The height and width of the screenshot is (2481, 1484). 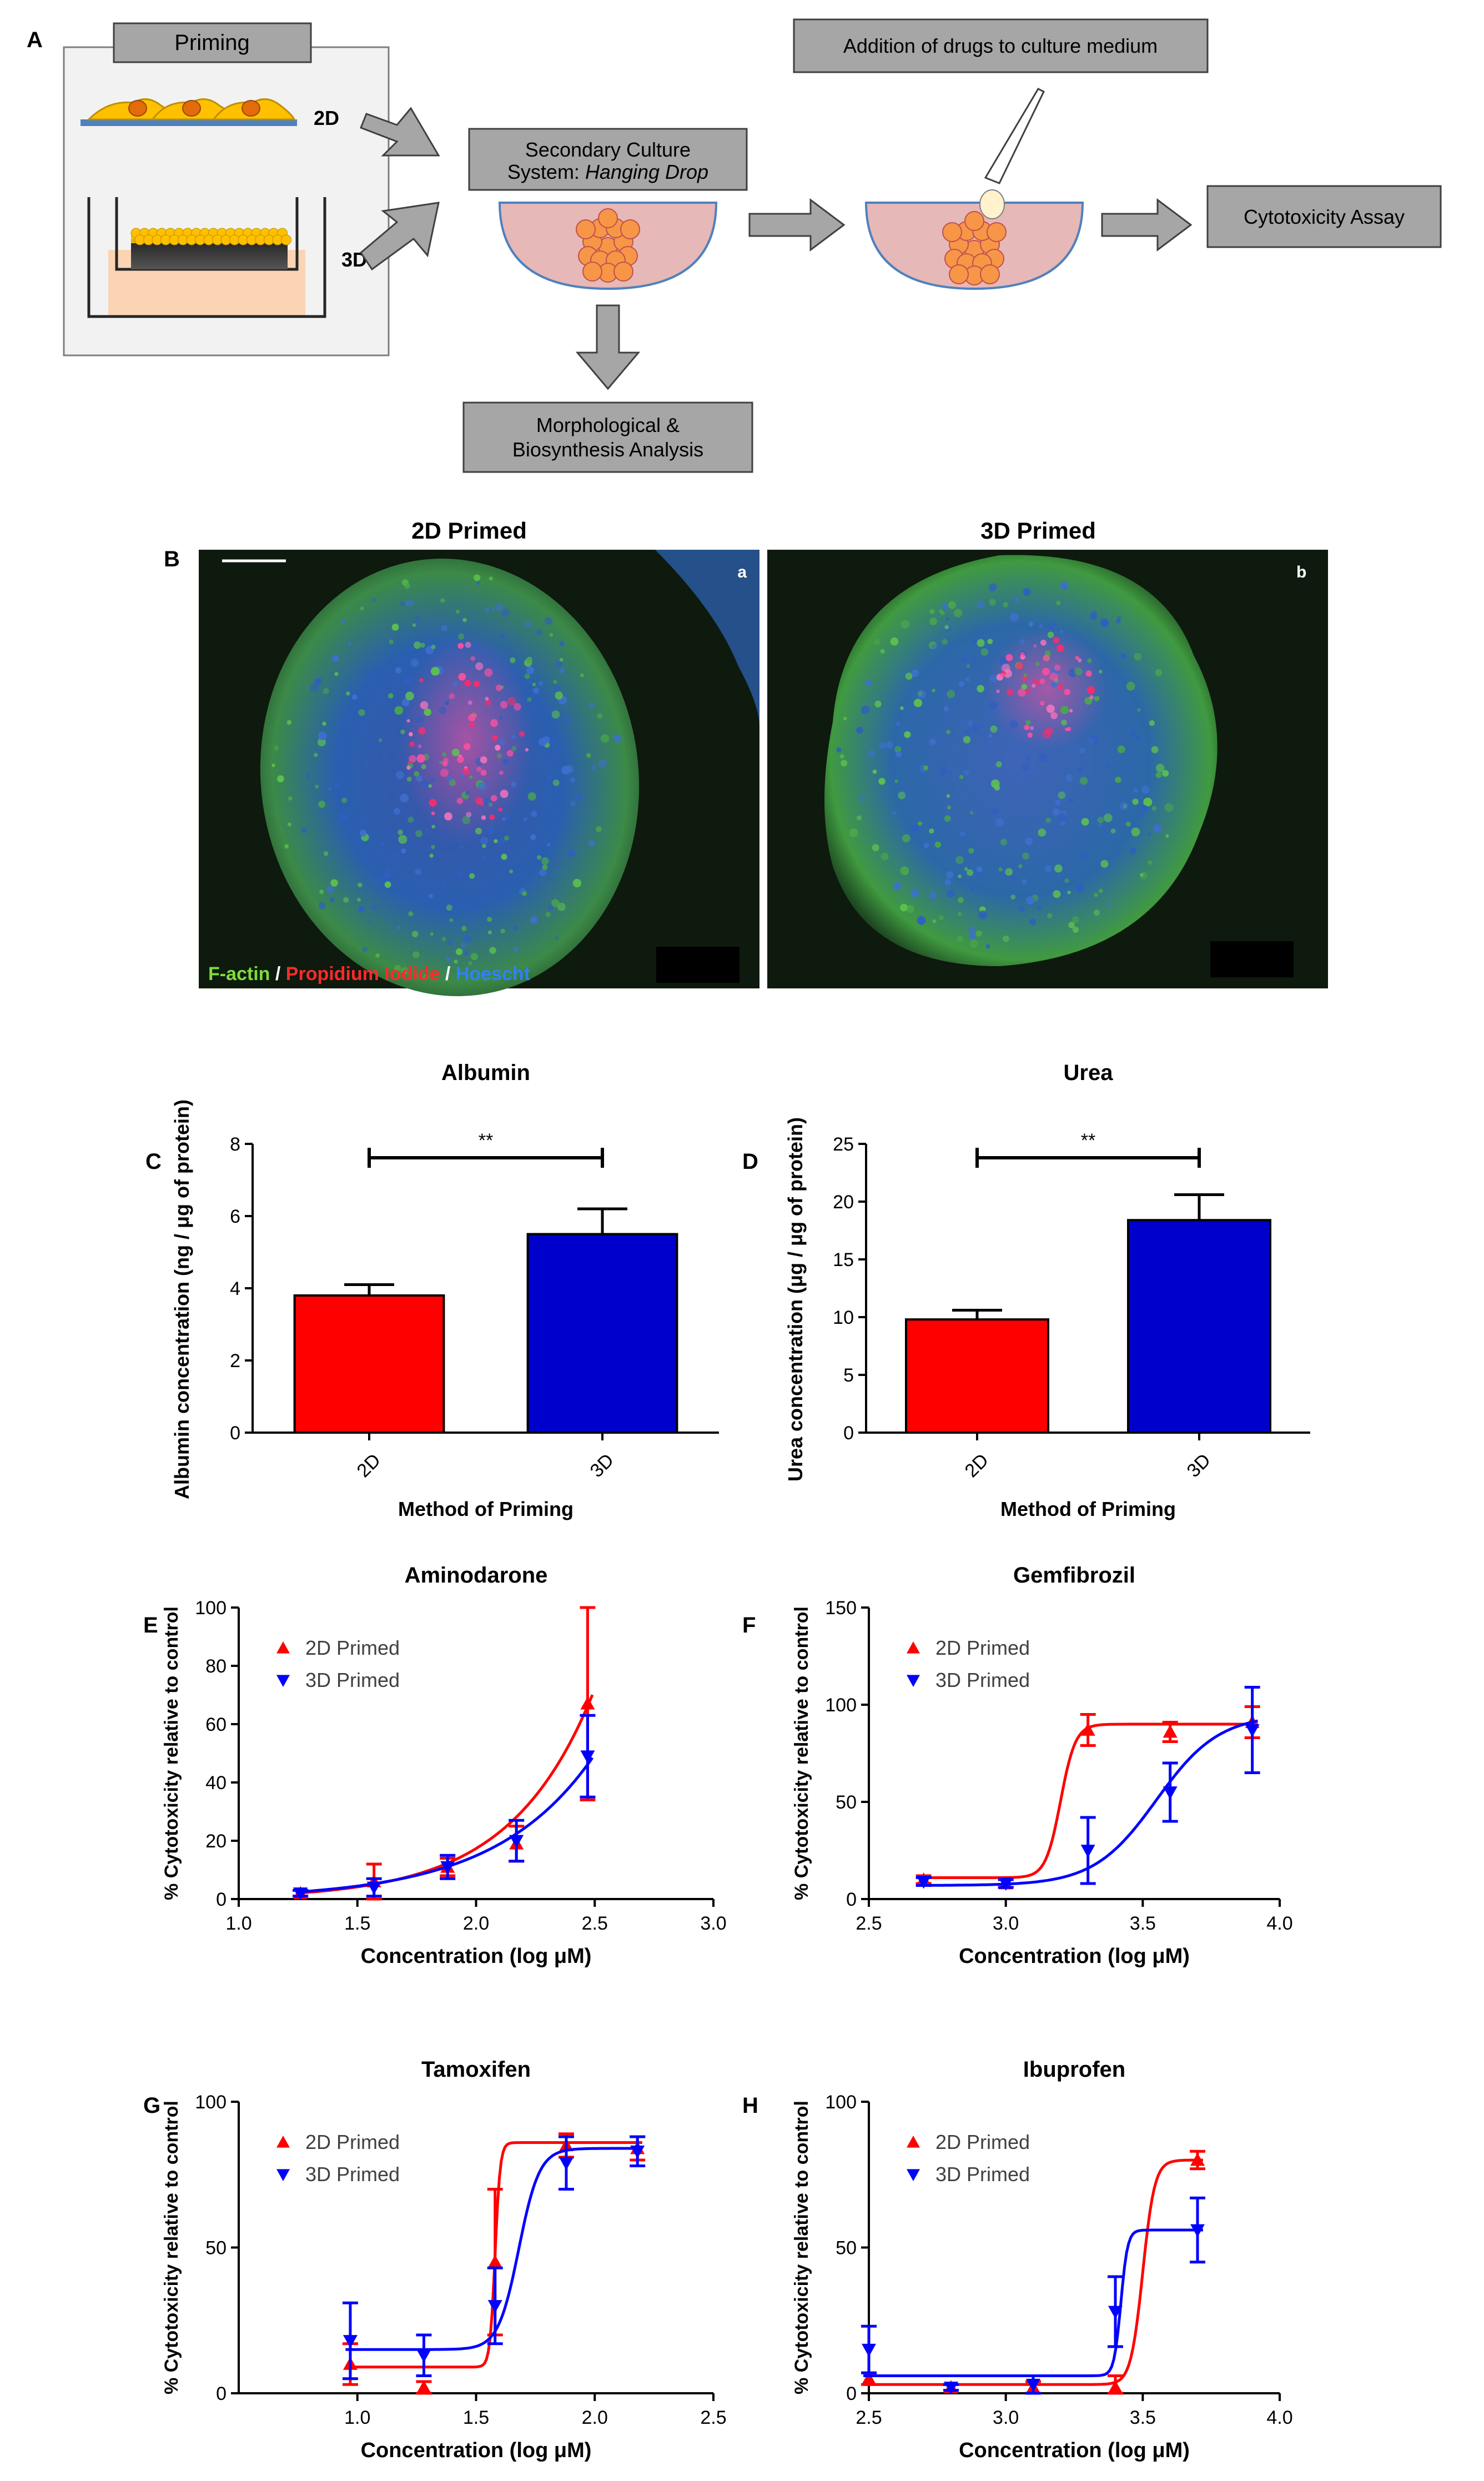 What do you see at coordinates (797, 225) in the screenshot?
I see `arrow-to-drug-addition` at bounding box center [797, 225].